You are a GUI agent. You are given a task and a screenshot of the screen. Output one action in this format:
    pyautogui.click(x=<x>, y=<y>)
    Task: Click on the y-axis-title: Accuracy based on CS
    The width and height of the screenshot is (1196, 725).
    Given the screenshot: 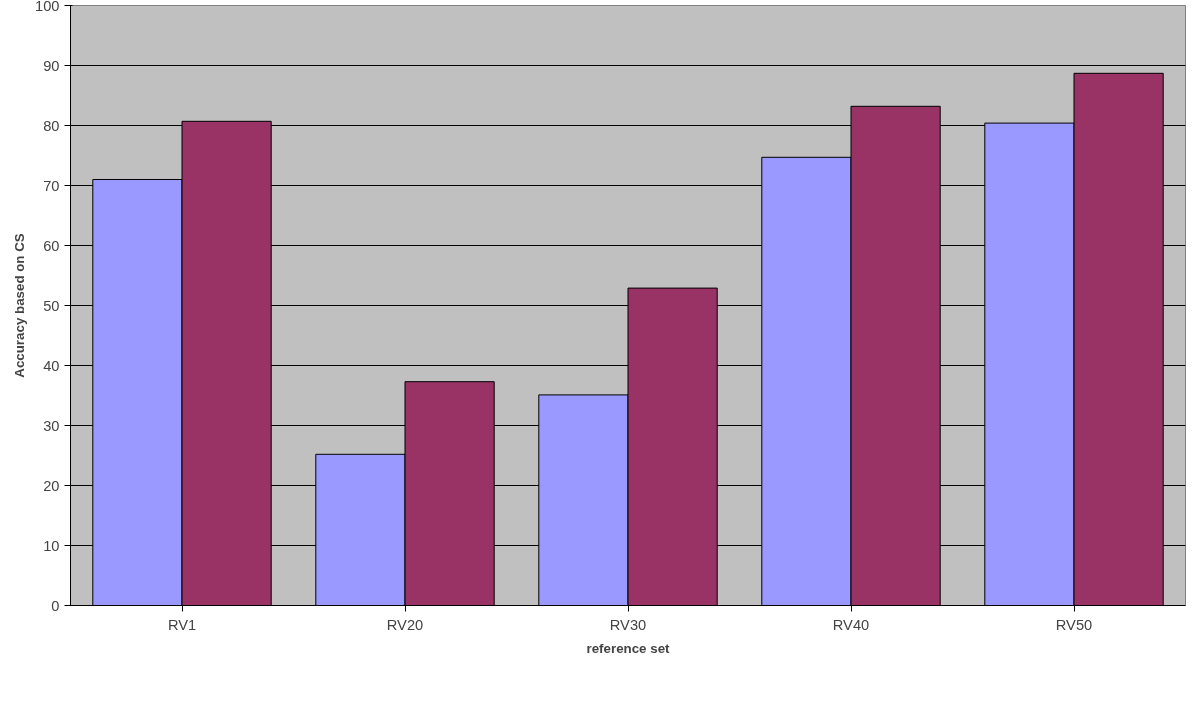 What is the action you would take?
    pyautogui.click(x=20, y=305)
    